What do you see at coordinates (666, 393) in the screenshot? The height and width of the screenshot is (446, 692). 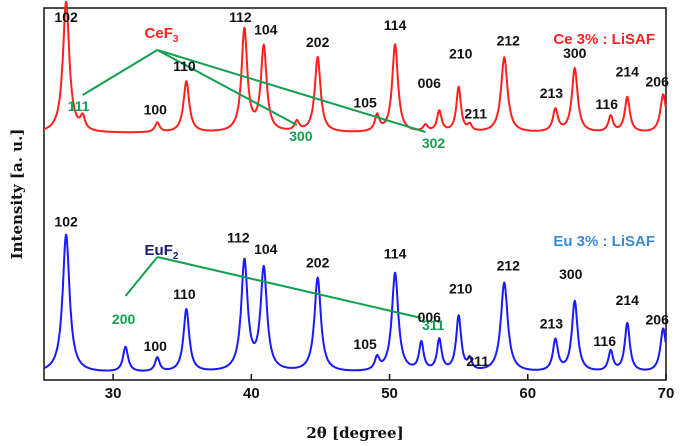 I see `x-tick-label: 70` at bounding box center [666, 393].